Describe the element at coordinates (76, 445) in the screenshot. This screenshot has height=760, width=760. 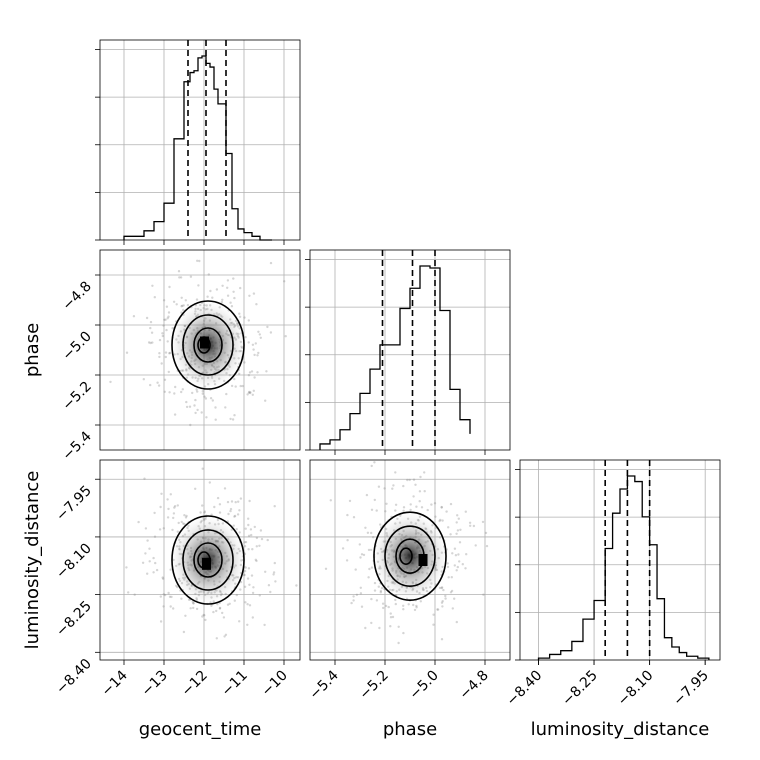
I see `y-tick-label: −5.4` at that location.